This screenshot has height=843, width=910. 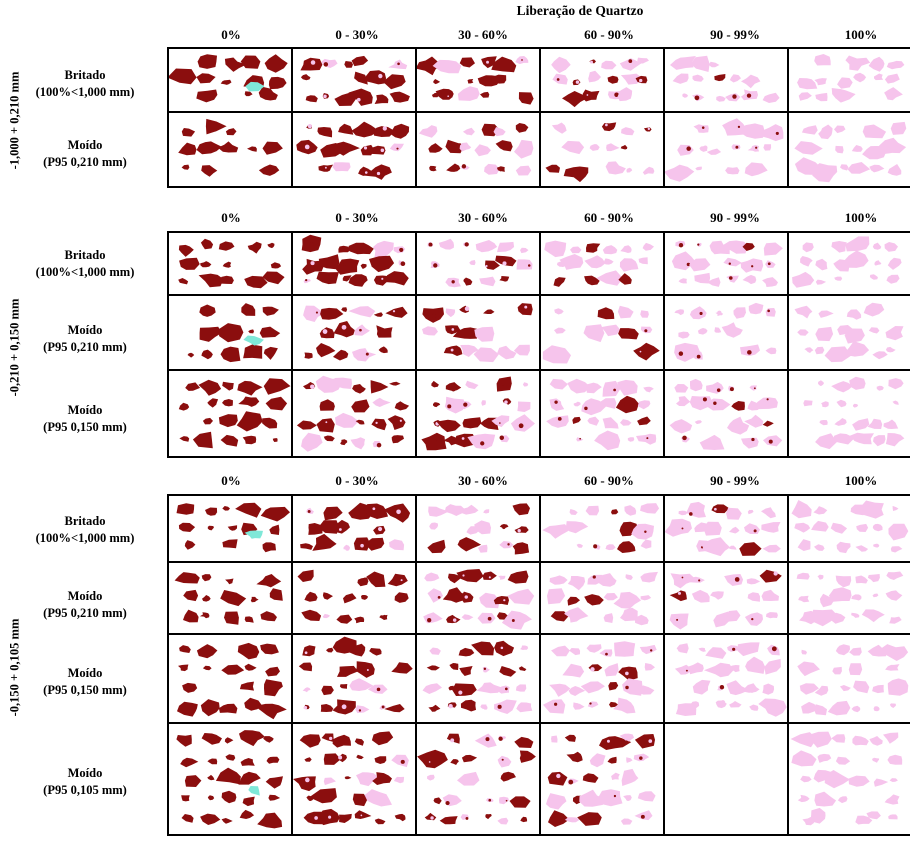 What do you see at coordinates (609, 480) in the screenshot?
I see `col-head-3: 60 - 90%` at bounding box center [609, 480].